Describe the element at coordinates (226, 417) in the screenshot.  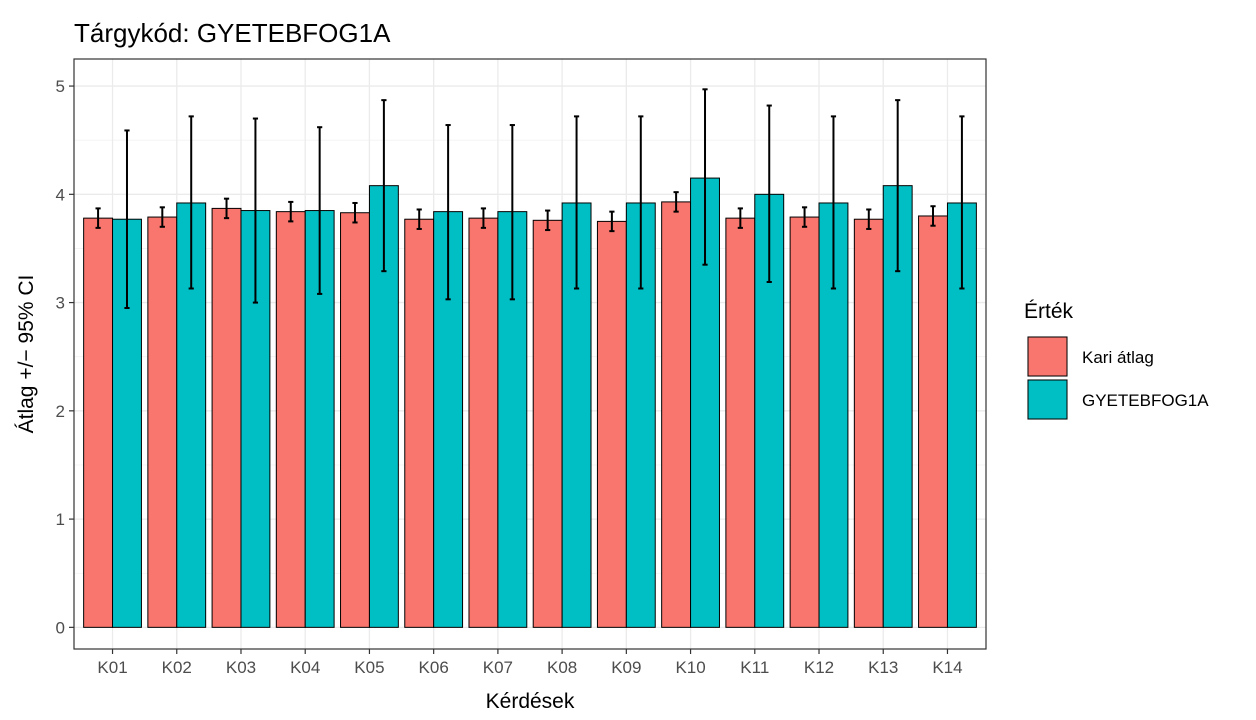
I see `bar-kari-K03` at that location.